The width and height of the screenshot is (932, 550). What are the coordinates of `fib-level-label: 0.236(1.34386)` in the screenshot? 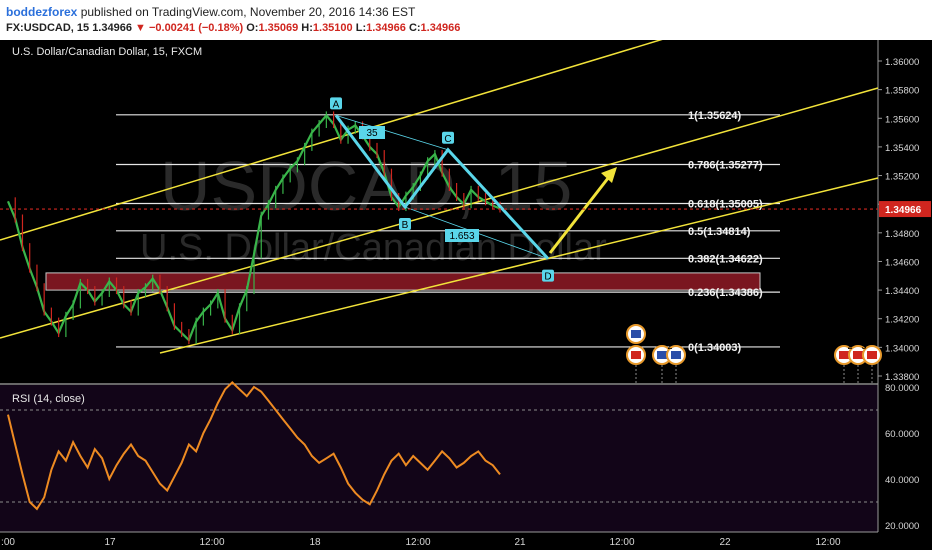 It's located at (725, 293).